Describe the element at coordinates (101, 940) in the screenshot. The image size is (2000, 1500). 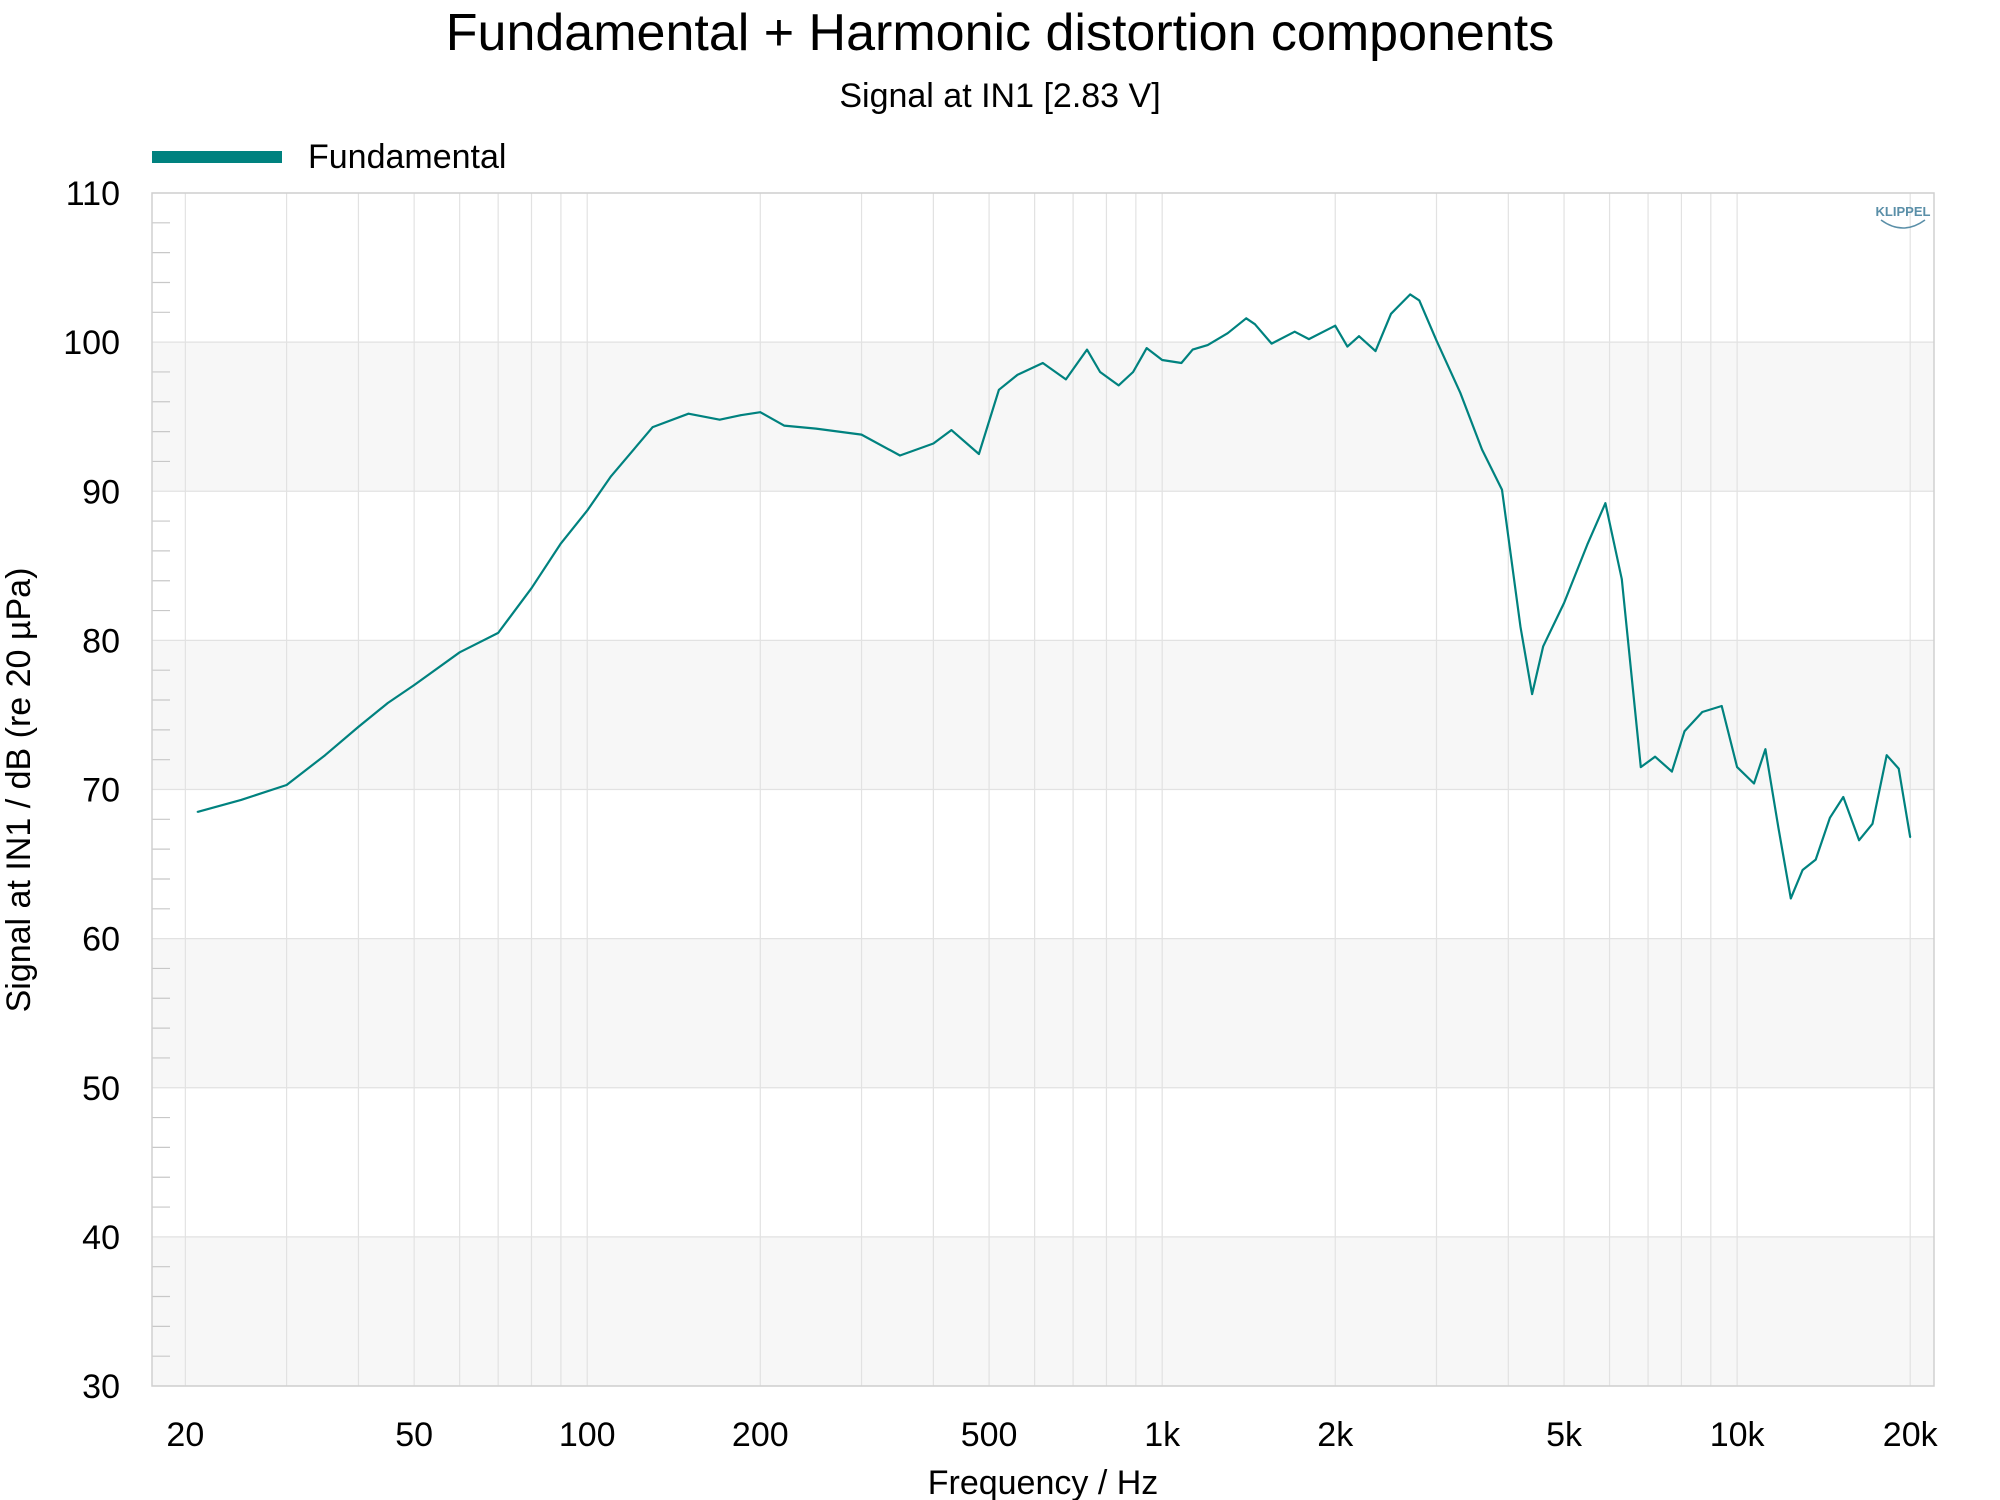
I see `y-tick-label: 60` at that location.